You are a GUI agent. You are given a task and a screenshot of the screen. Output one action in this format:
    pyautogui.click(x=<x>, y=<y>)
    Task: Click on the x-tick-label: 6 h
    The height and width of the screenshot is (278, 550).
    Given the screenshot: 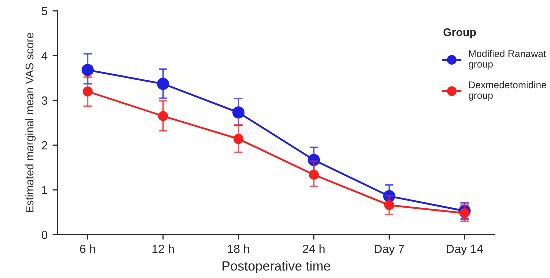 What is the action you would take?
    pyautogui.click(x=88, y=249)
    